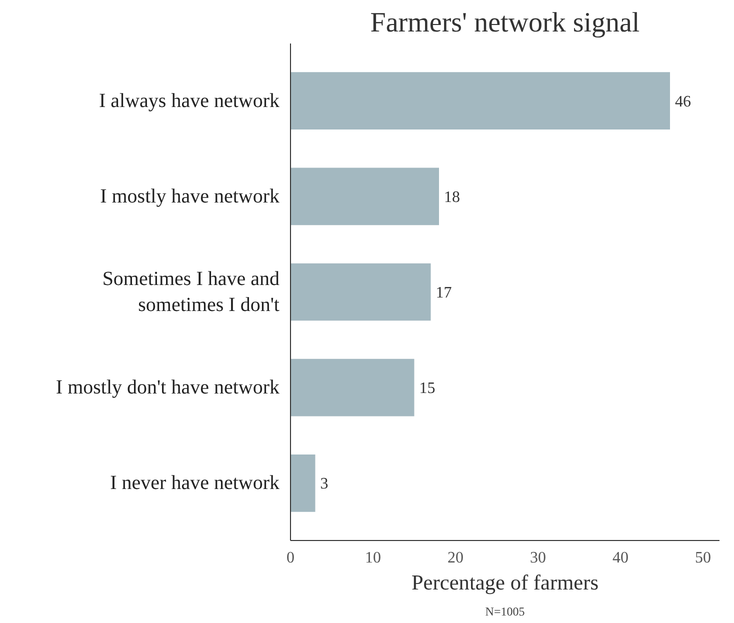  What do you see at coordinates (168, 387) in the screenshot?
I see `y-tick-label: I mostly don't have network` at bounding box center [168, 387].